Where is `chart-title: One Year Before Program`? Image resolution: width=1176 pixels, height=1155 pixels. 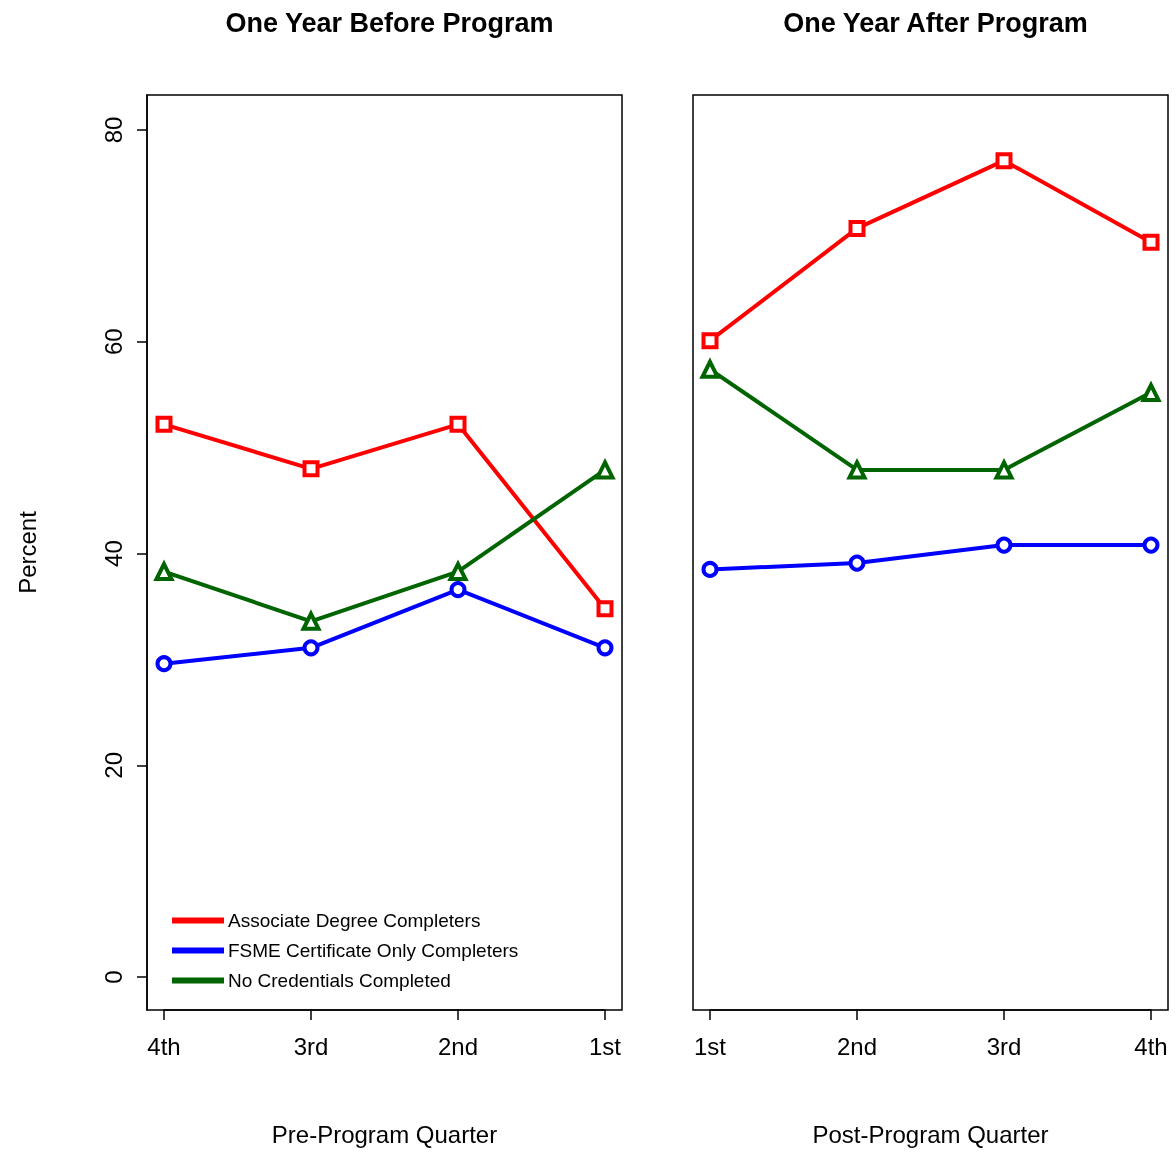 chart-title: One Year Before Program is located at coordinates (389, 22).